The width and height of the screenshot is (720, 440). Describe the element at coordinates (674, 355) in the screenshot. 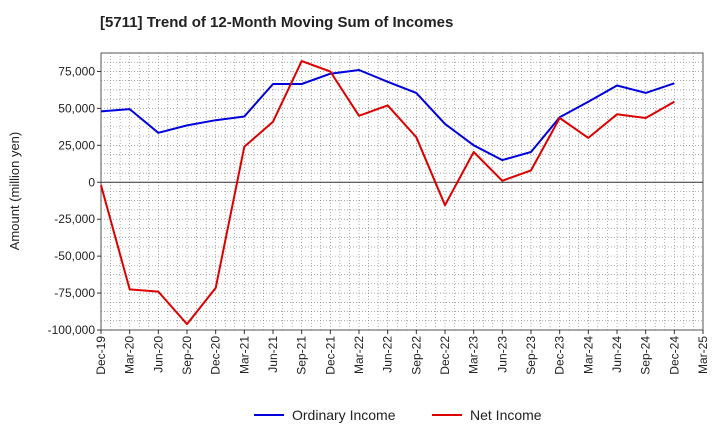

I see `x-tick-label: Dec-24` at that location.